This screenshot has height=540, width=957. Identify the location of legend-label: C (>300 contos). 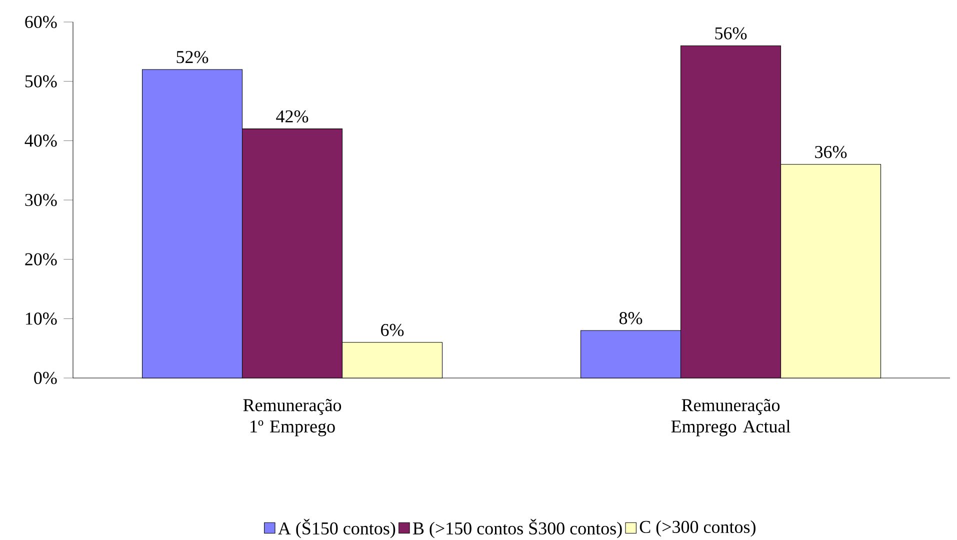
(698, 528).